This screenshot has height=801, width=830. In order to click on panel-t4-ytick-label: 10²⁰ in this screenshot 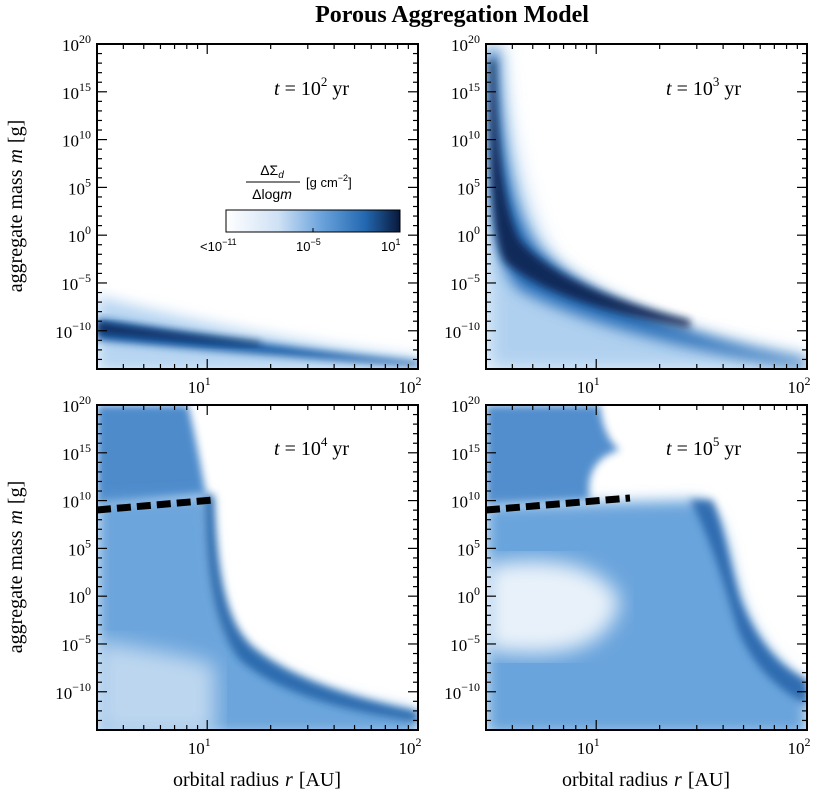, I will do `click(76, 404)`.